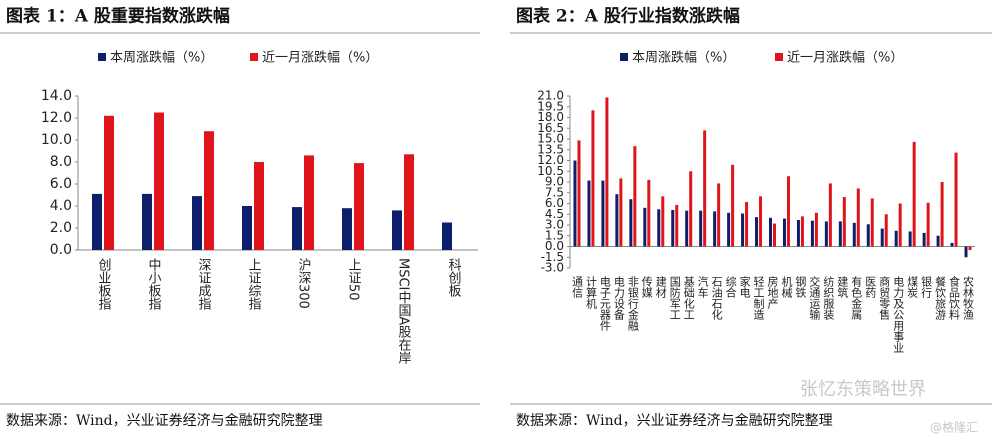  What do you see at coordinates (550, 117) in the screenshot?
I see `y-tick-label: 18.0` at bounding box center [550, 117].